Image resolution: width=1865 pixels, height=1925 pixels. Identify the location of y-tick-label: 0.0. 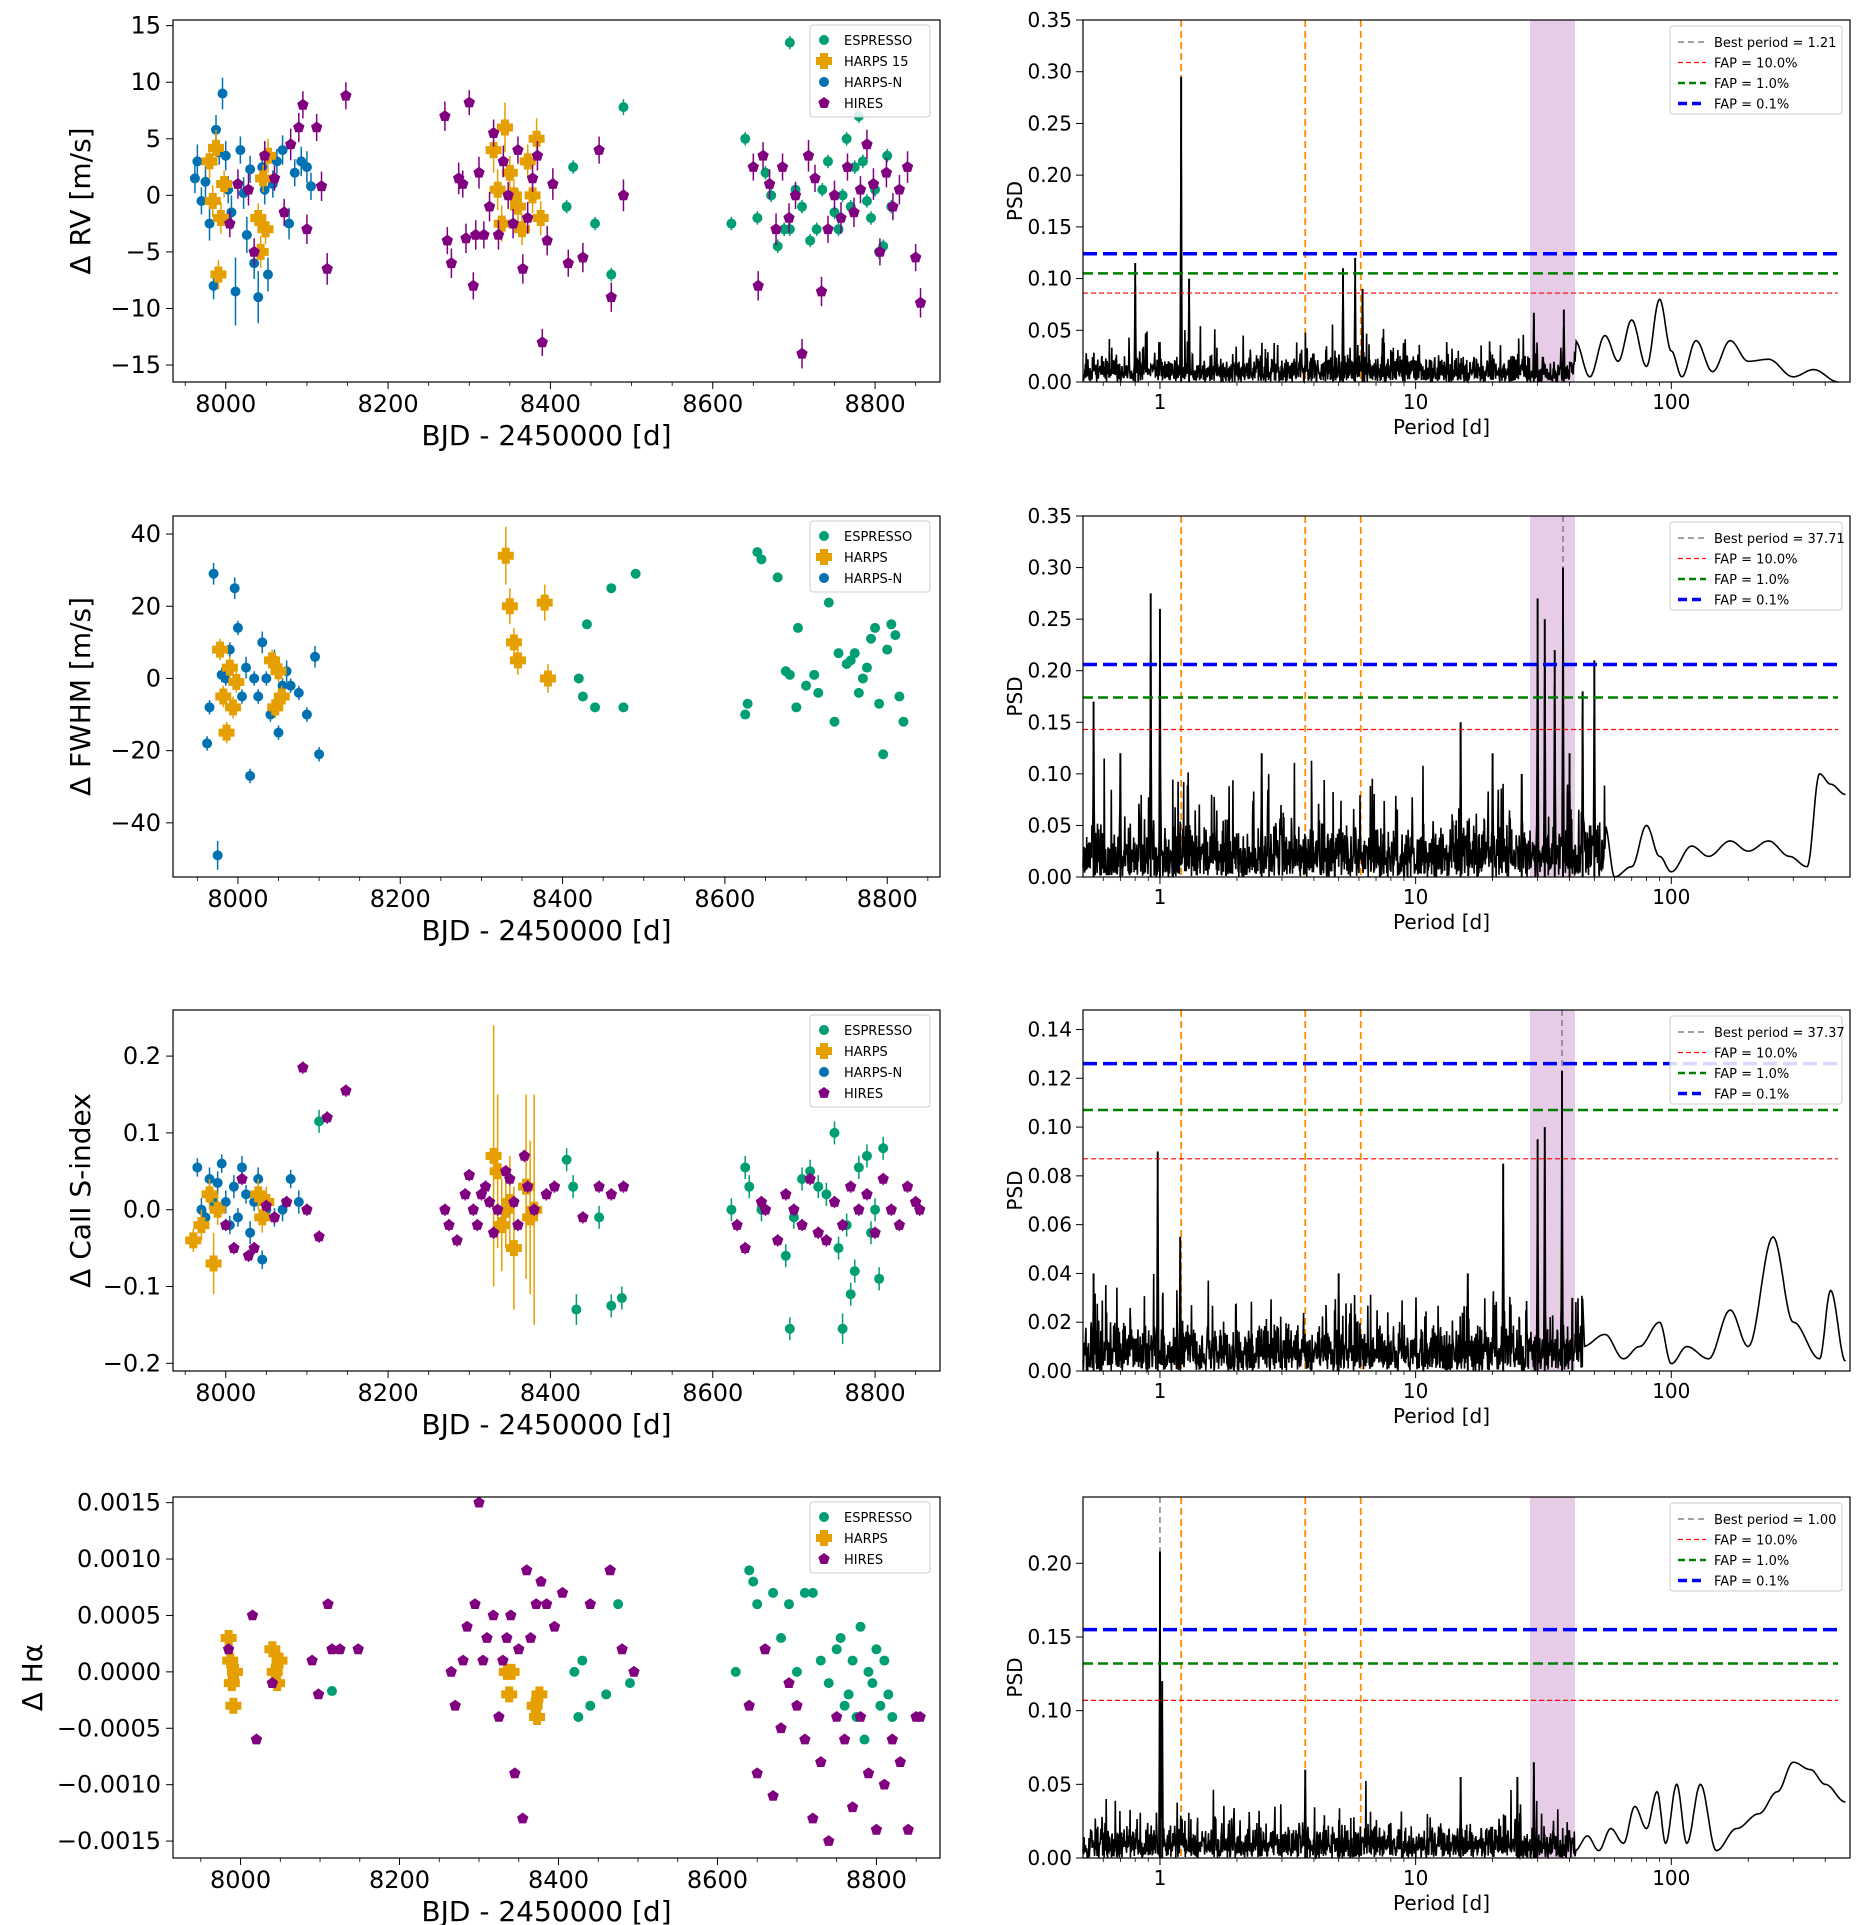
(142, 1210).